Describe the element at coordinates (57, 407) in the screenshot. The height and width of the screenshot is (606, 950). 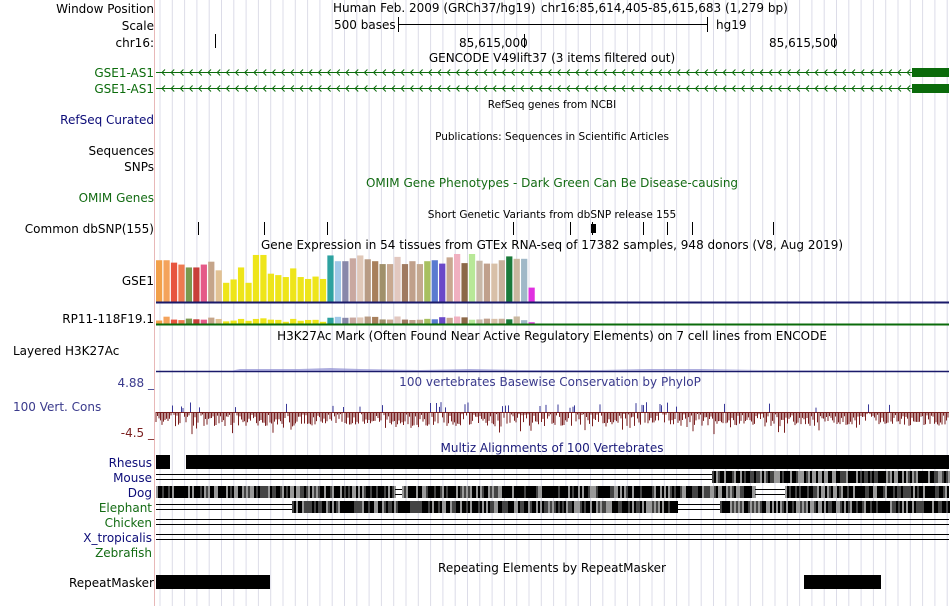
I see `conservation-track-label: 100 Vert. Cons` at that location.